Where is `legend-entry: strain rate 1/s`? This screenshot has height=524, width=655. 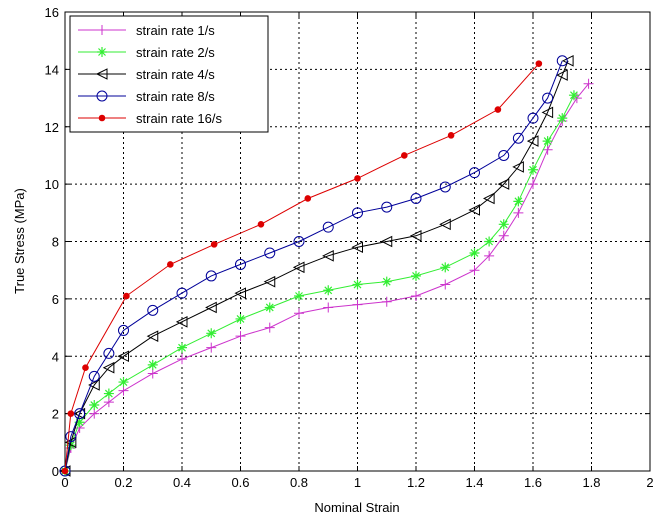 legend-entry: strain rate 1/s is located at coordinates (146, 30).